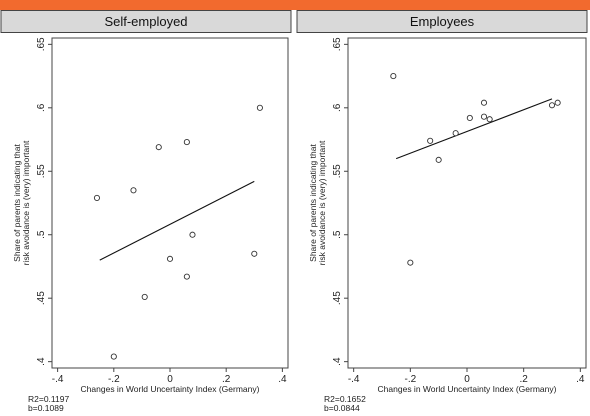 The height and width of the screenshot is (416, 590). Describe the element at coordinates (442, 21) in the screenshot. I see `chart-title: Employees` at that location.